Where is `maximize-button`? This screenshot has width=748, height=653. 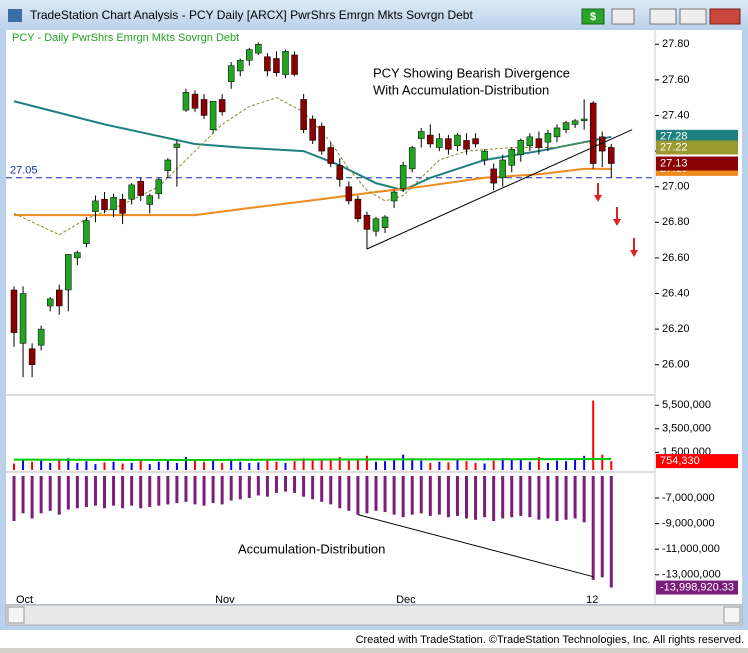 maximize-button is located at coordinates (693, 16).